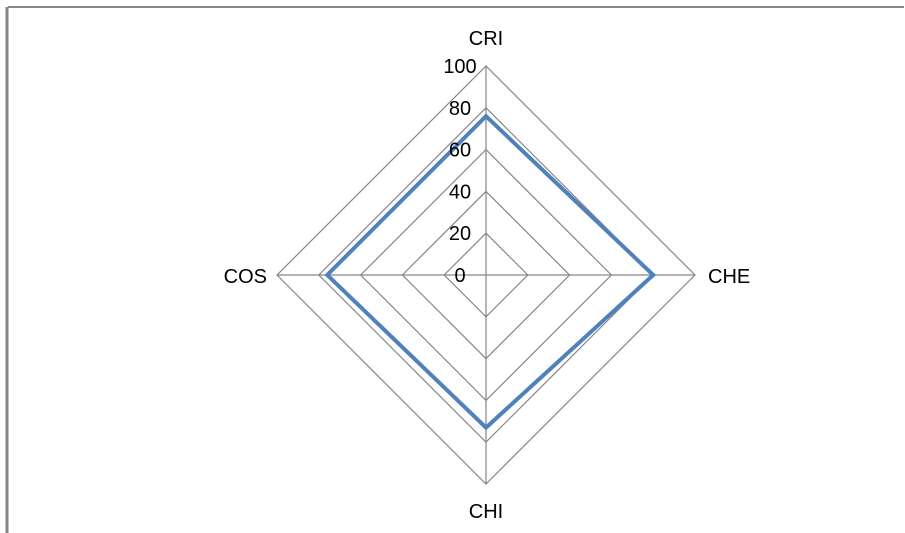 Image resolution: width=905 pixels, height=533 pixels. What do you see at coordinates (245, 277) in the screenshot?
I see `category-label-cos: COS` at bounding box center [245, 277].